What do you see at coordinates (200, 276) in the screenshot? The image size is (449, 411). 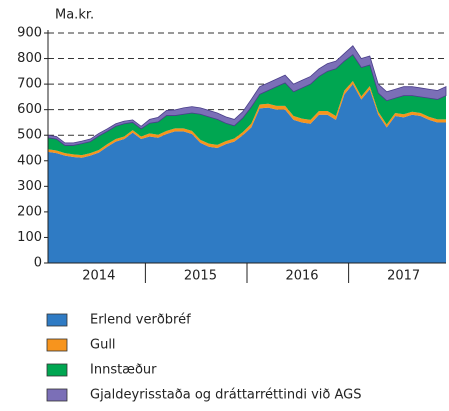 I see `x-tick-label: 2015` at bounding box center [200, 276].